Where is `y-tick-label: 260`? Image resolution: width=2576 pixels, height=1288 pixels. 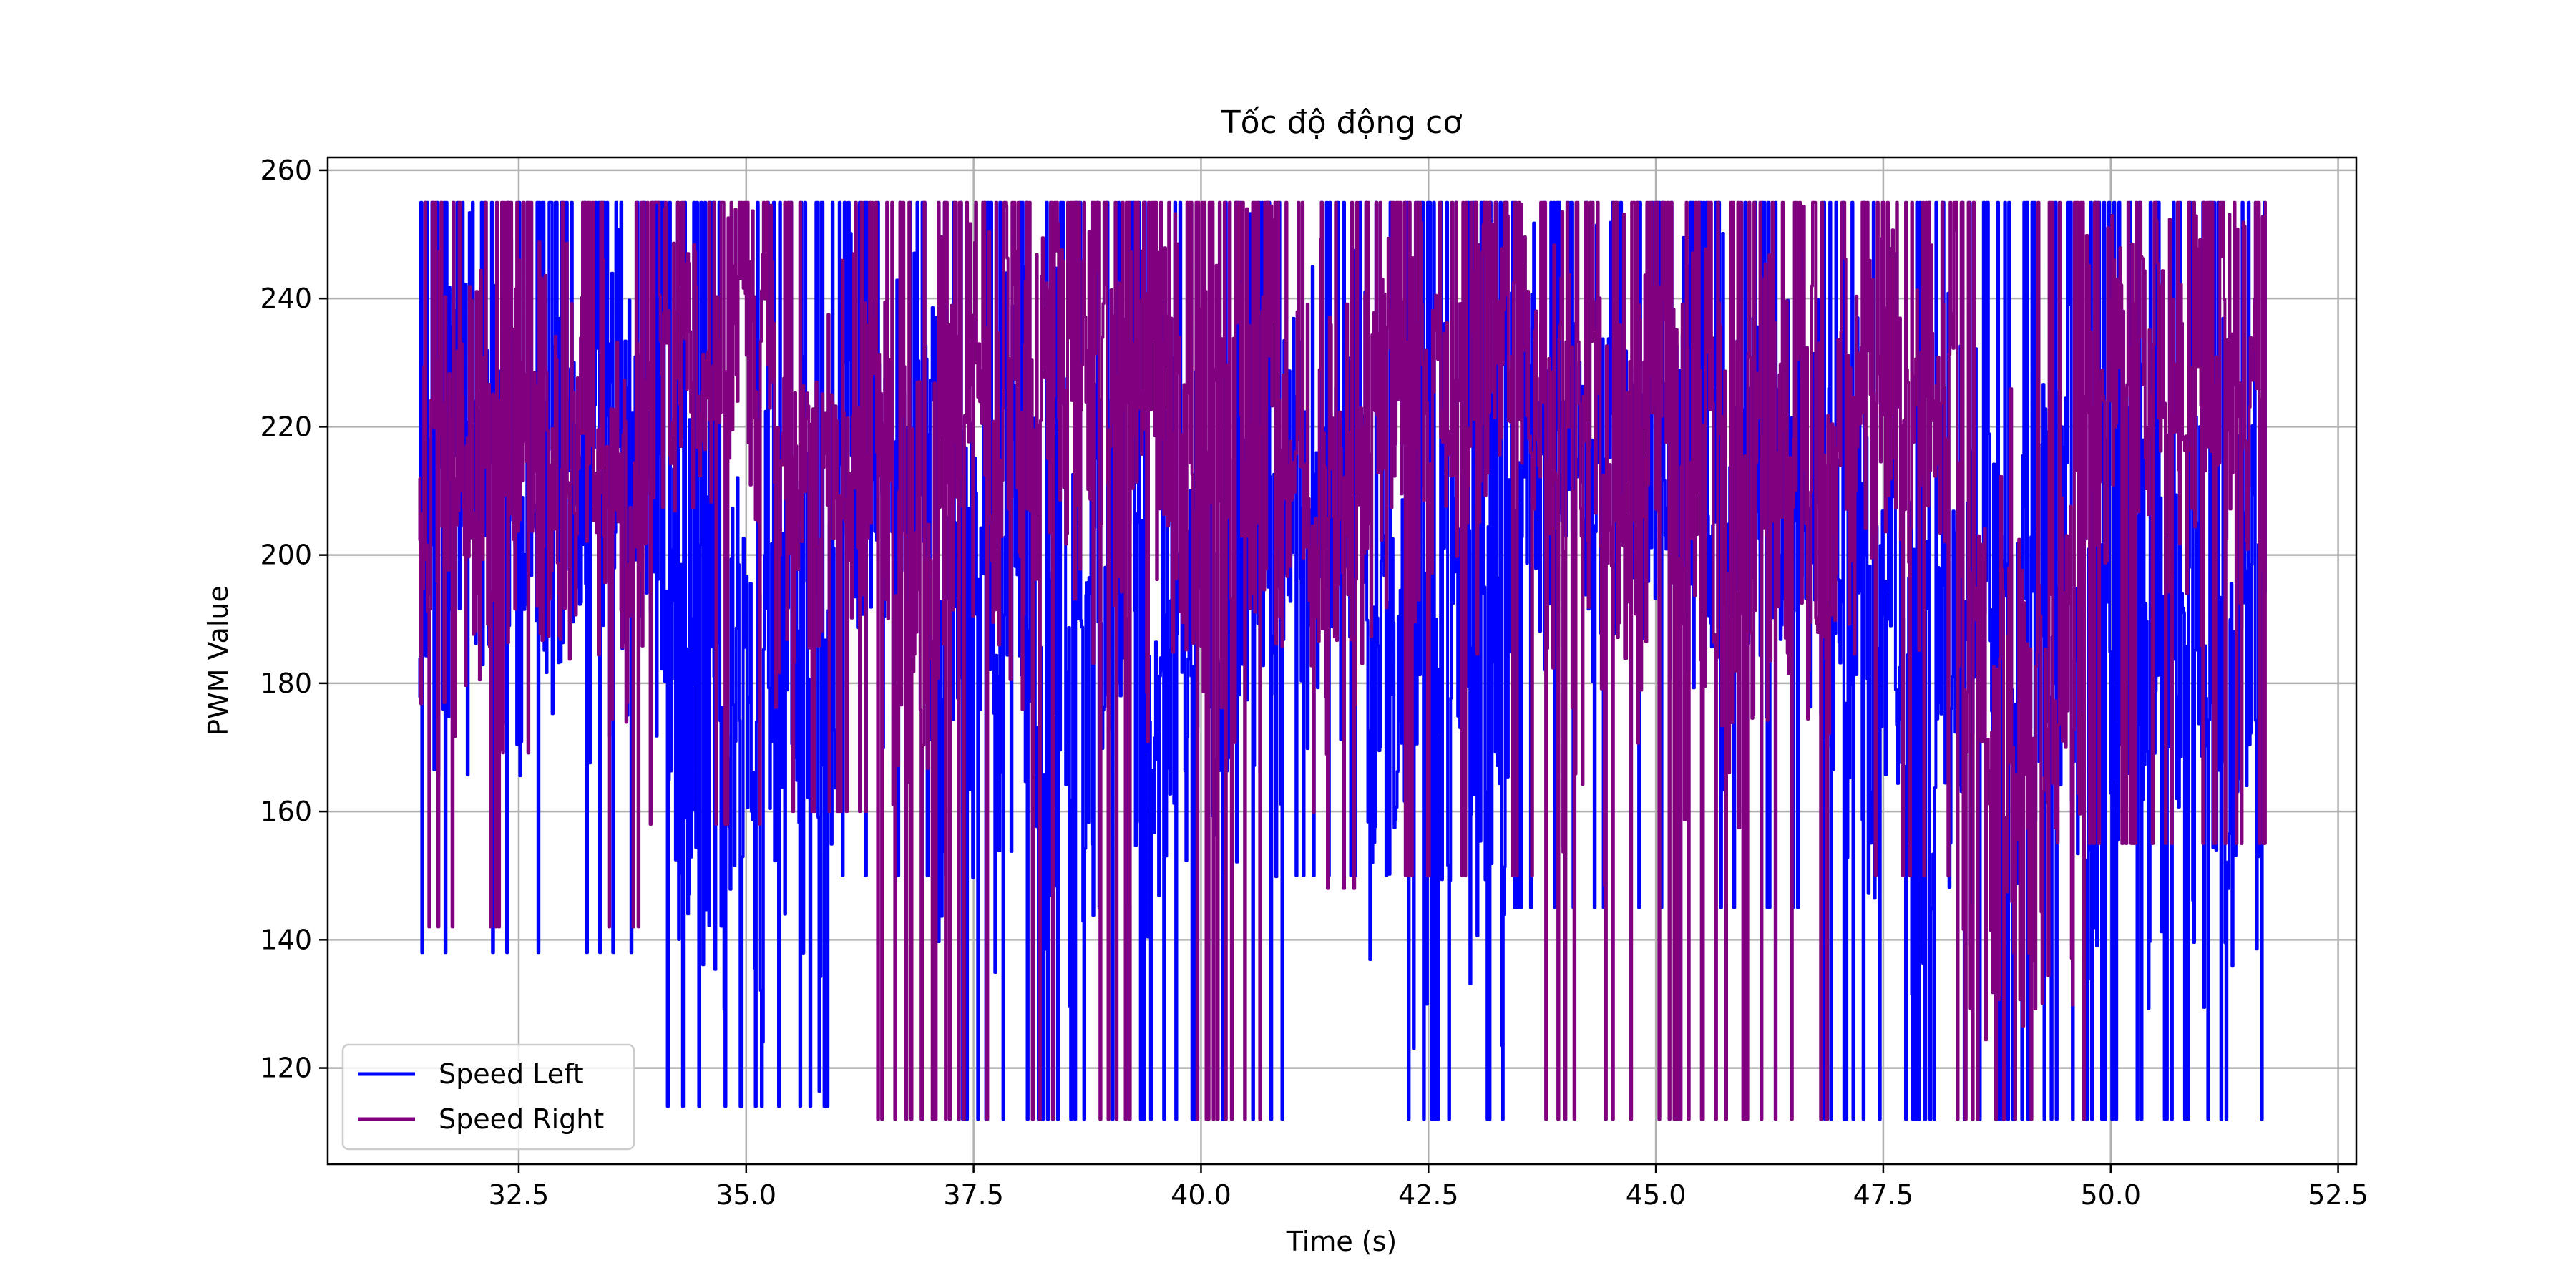 y-tick-label: 260 is located at coordinates (286, 170).